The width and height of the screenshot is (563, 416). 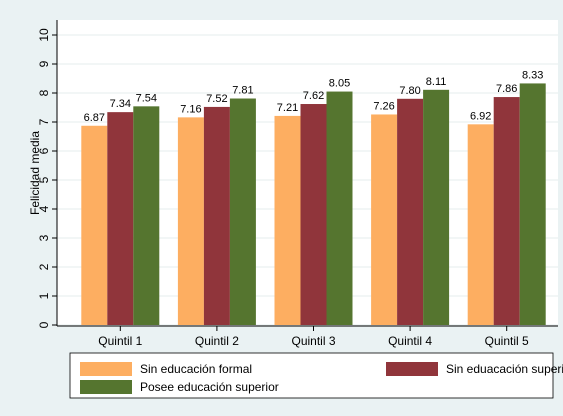 I want to click on value-label: 8.33, so click(x=532, y=75).